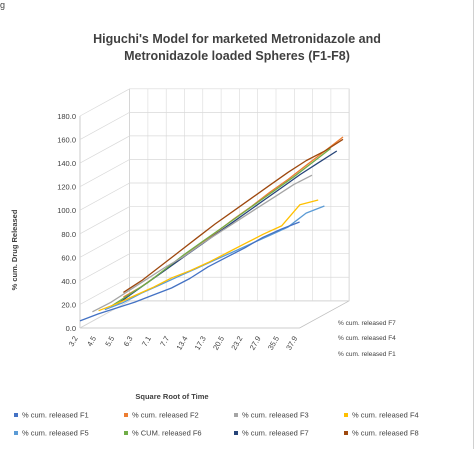 The width and height of the screenshot is (474, 449). Describe the element at coordinates (68, 257) in the screenshot. I see `y-tick-label: 60.0` at that location.